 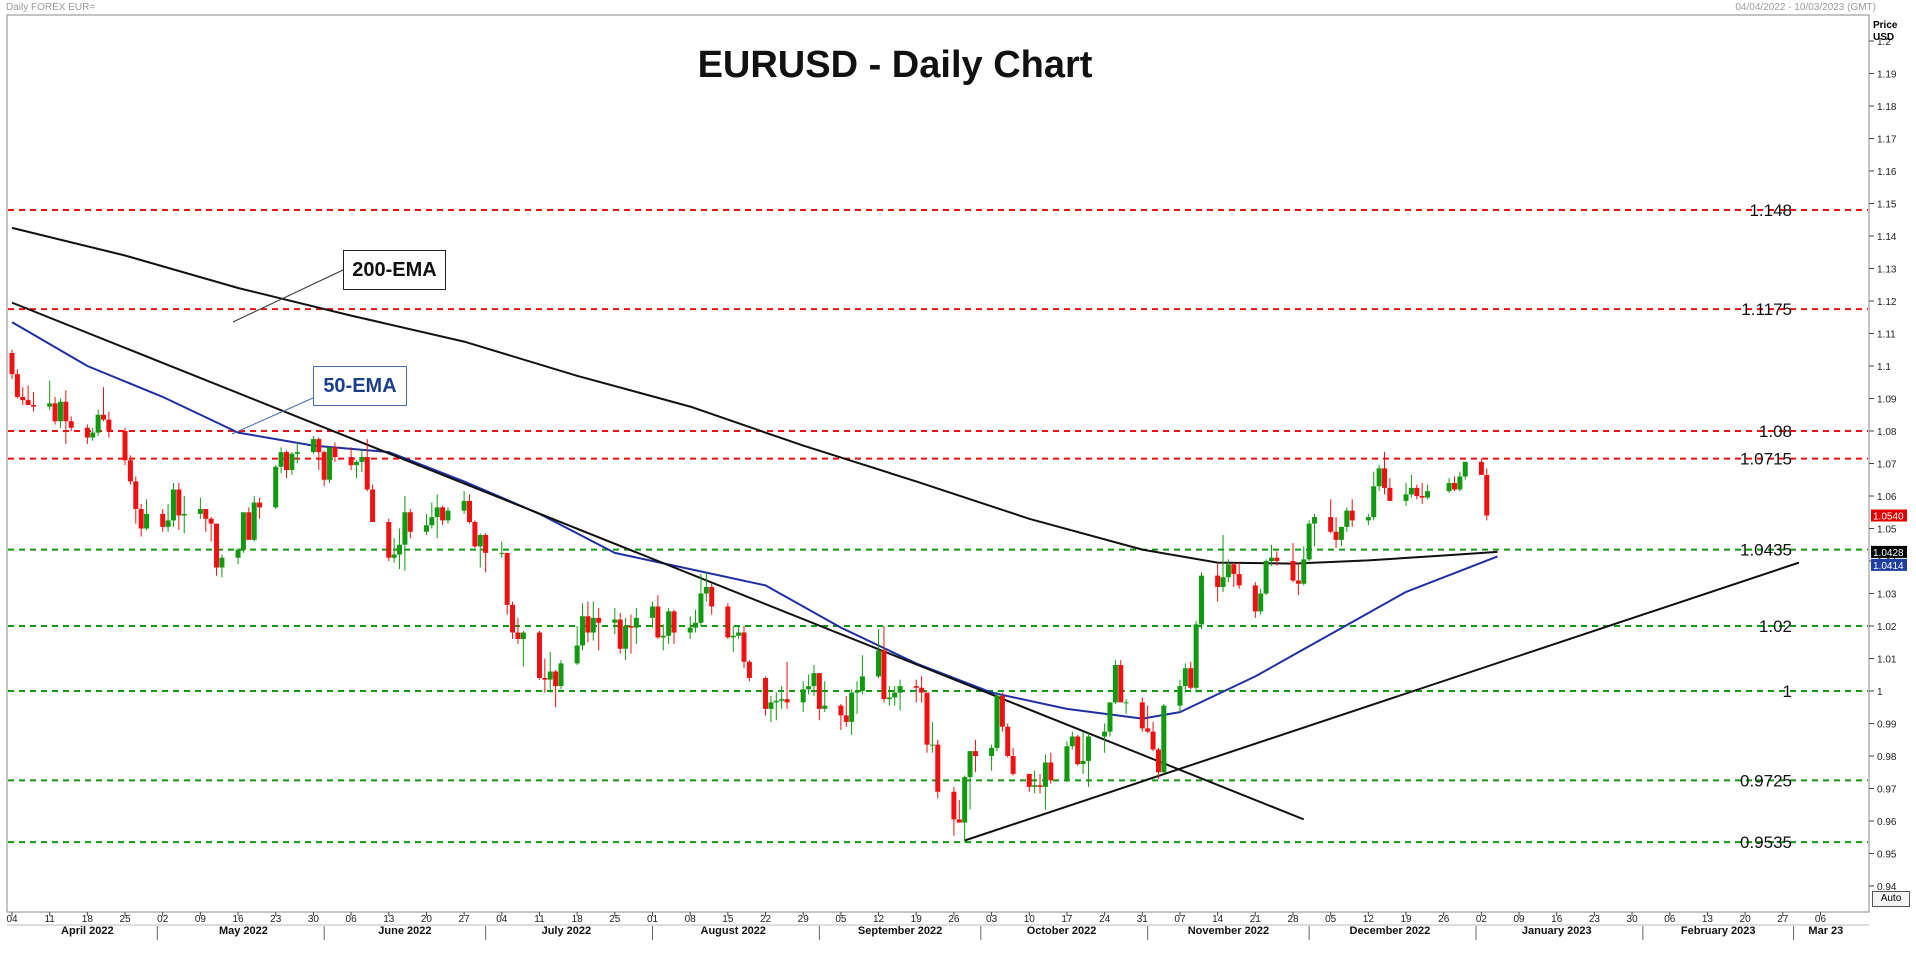 I want to click on x-tick-label: 21, so click(x=1256, y=919).